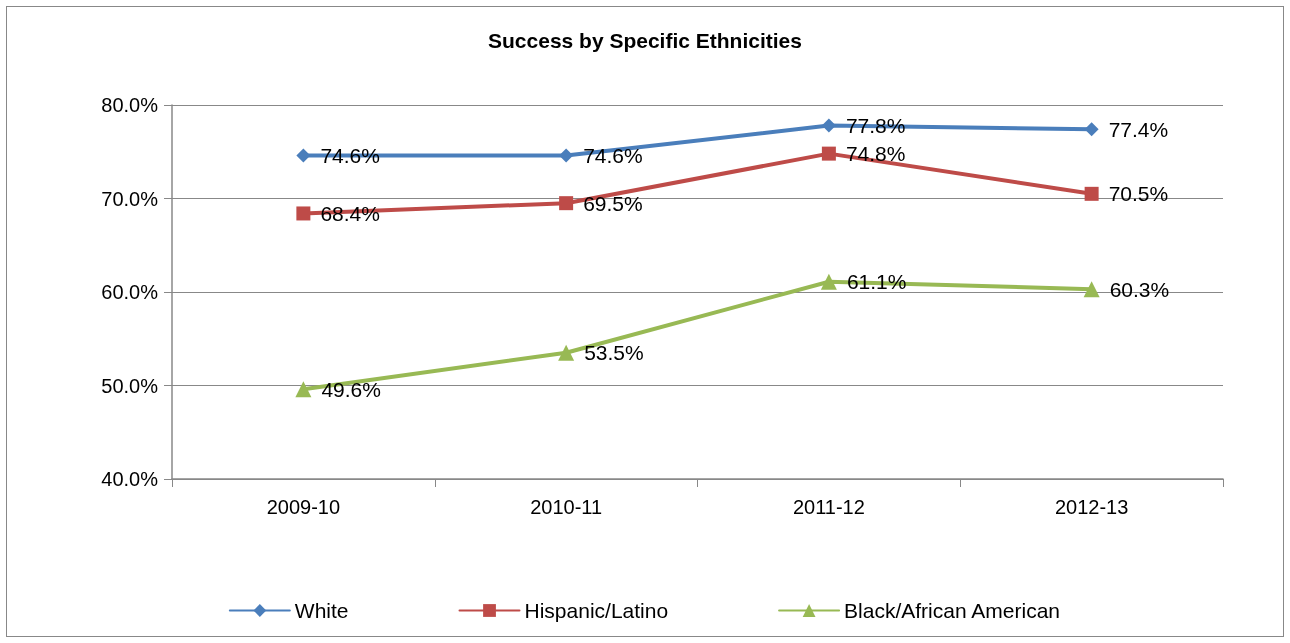  Describe the element at coordinates (1138, 129) in the screenshot. I see `data-label: 77.4%` at that location.